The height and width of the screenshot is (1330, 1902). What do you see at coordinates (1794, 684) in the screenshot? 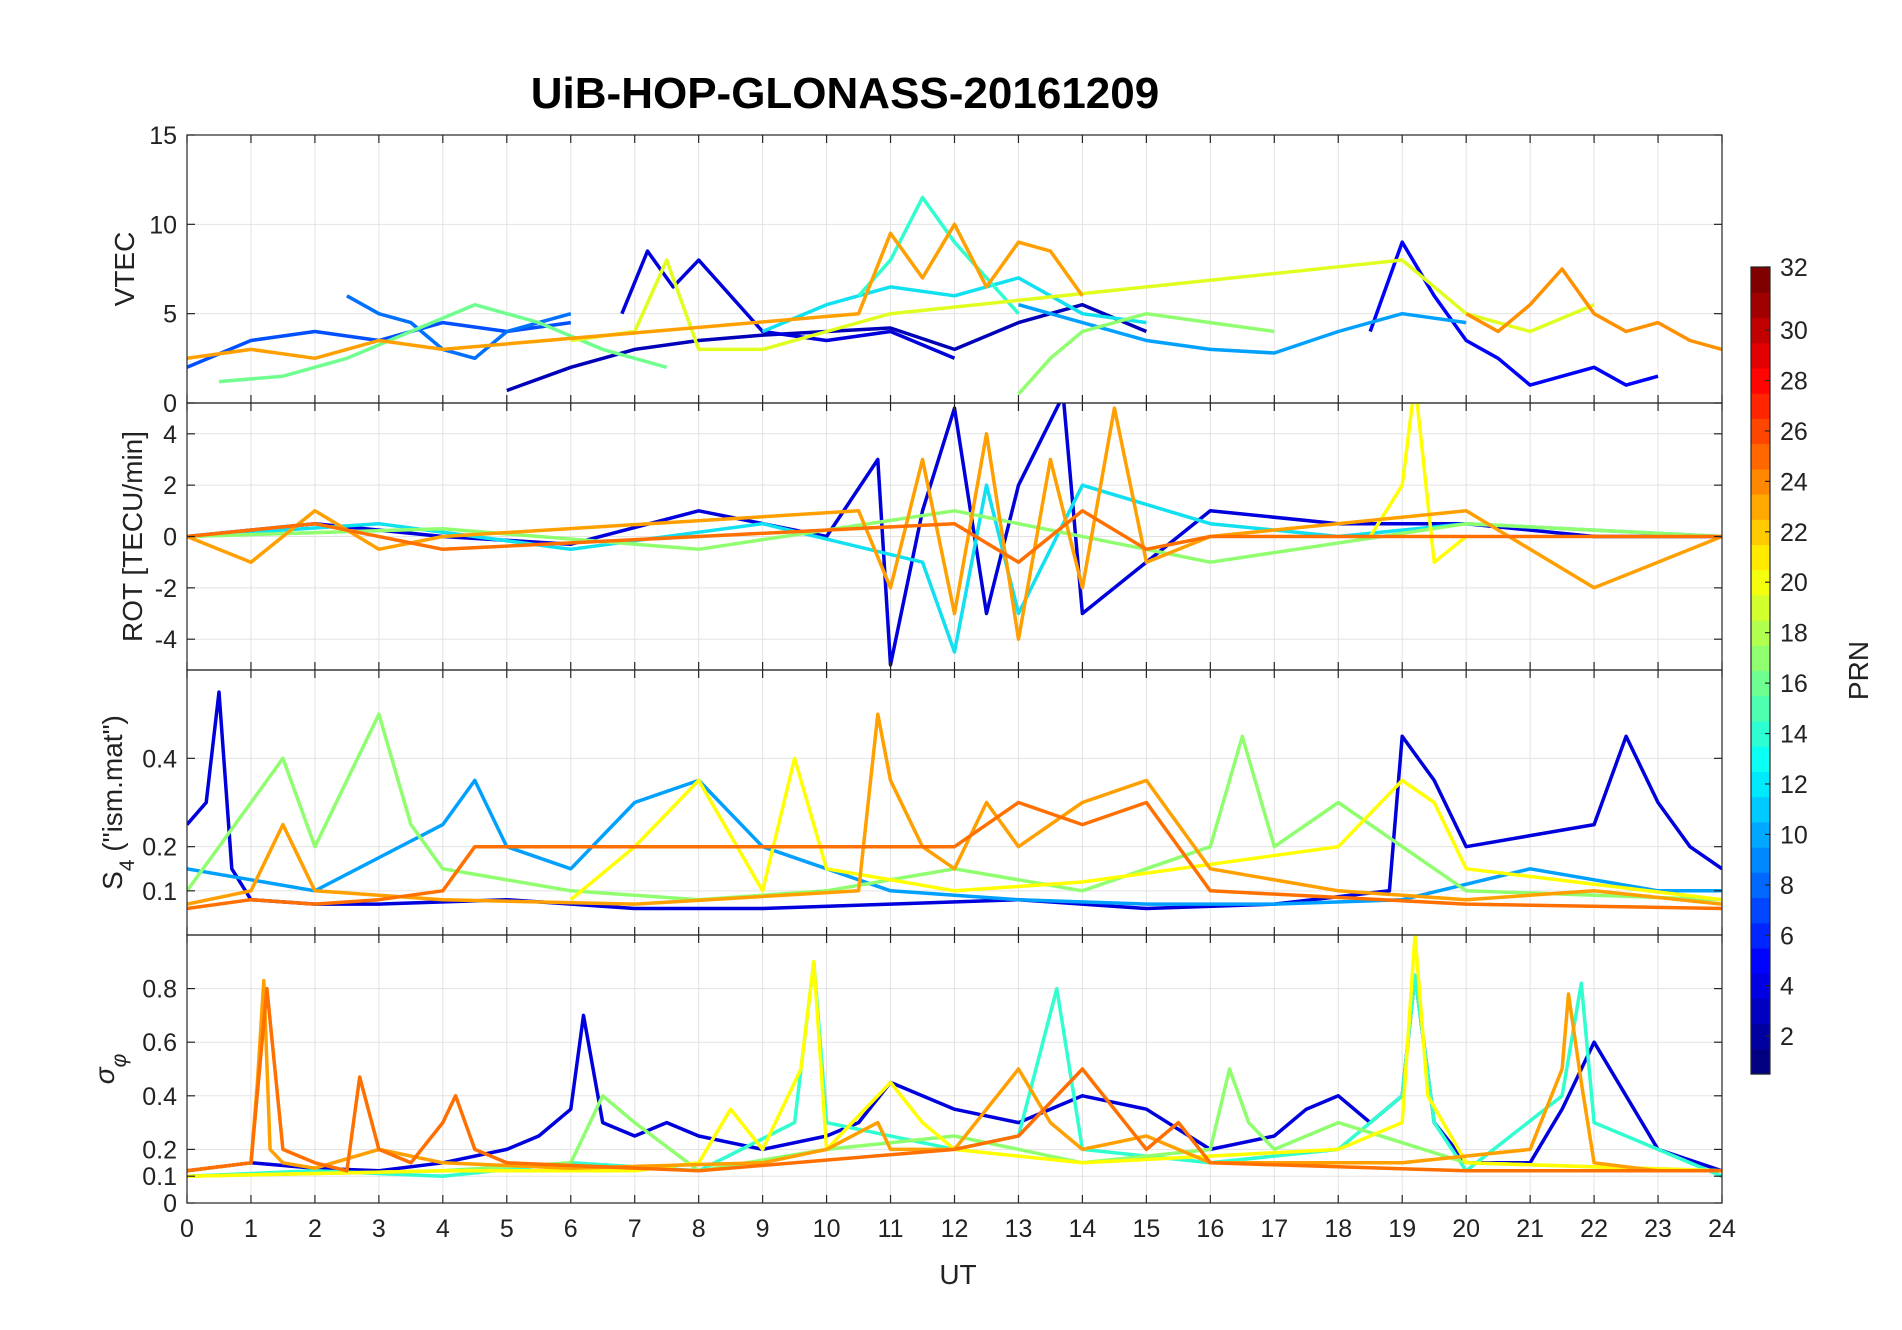
I see `colorbar-tick-label: 16` at bounding box center [1794, 684].